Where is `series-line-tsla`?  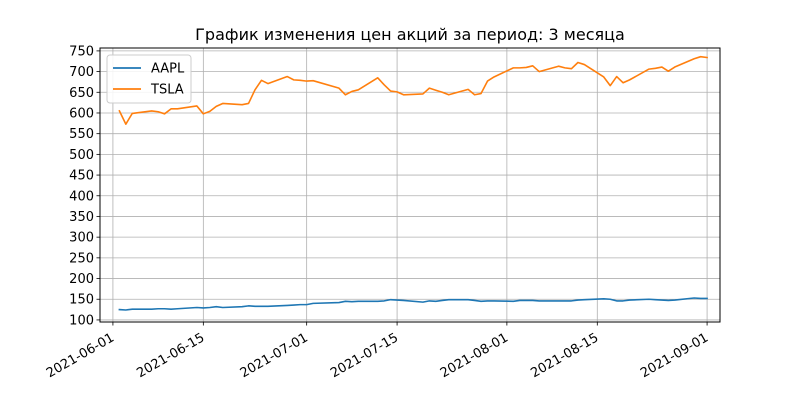
series-line-tsla is located at coordinates (413, 90).